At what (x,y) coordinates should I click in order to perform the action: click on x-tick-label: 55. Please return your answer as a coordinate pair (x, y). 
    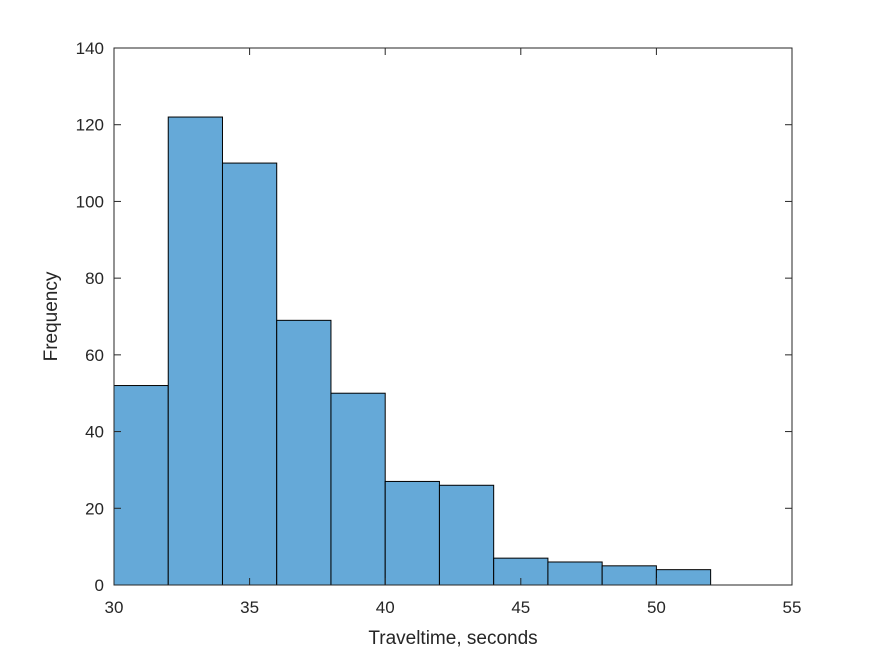
    Looking at the image, I should click on (792, 607).